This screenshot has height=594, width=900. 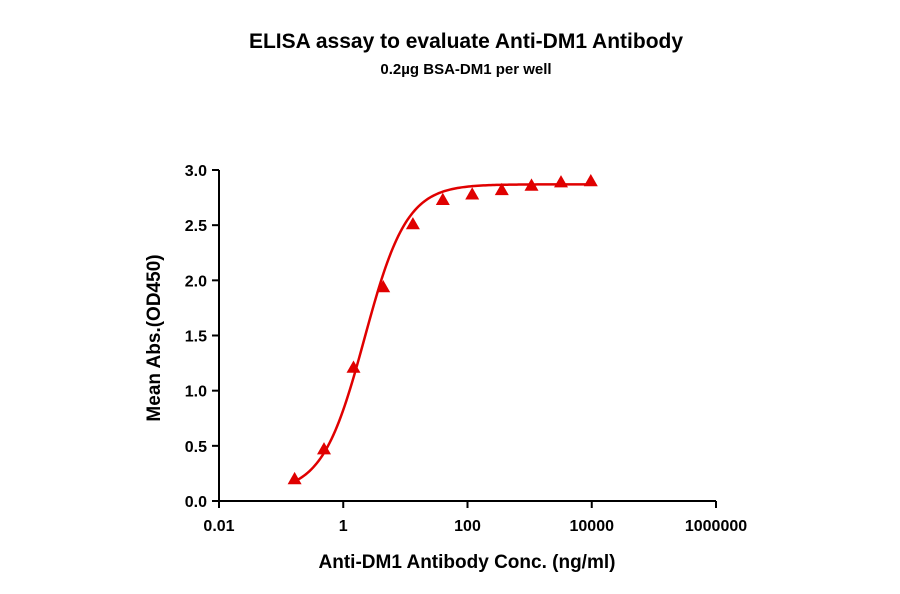 What do you see at coordinates (716, 526) in the screenshot?
I see `x-tick-label: 1000000` at bounding box center [716, 526].